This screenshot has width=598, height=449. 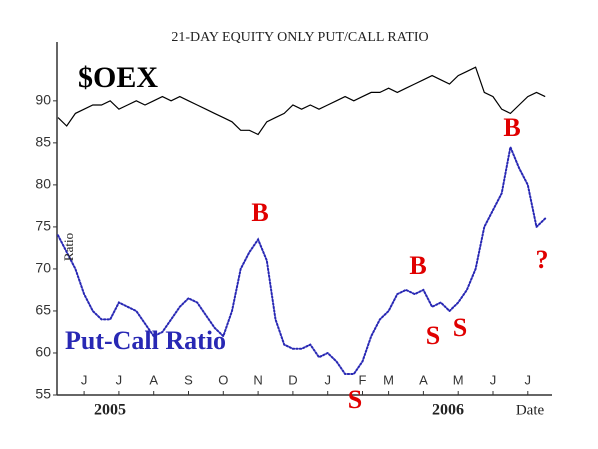 What do you see at coordinates (43, 184) in the screenshot?
I see `y-tick-label: 80` at bounding box center [43, 184].